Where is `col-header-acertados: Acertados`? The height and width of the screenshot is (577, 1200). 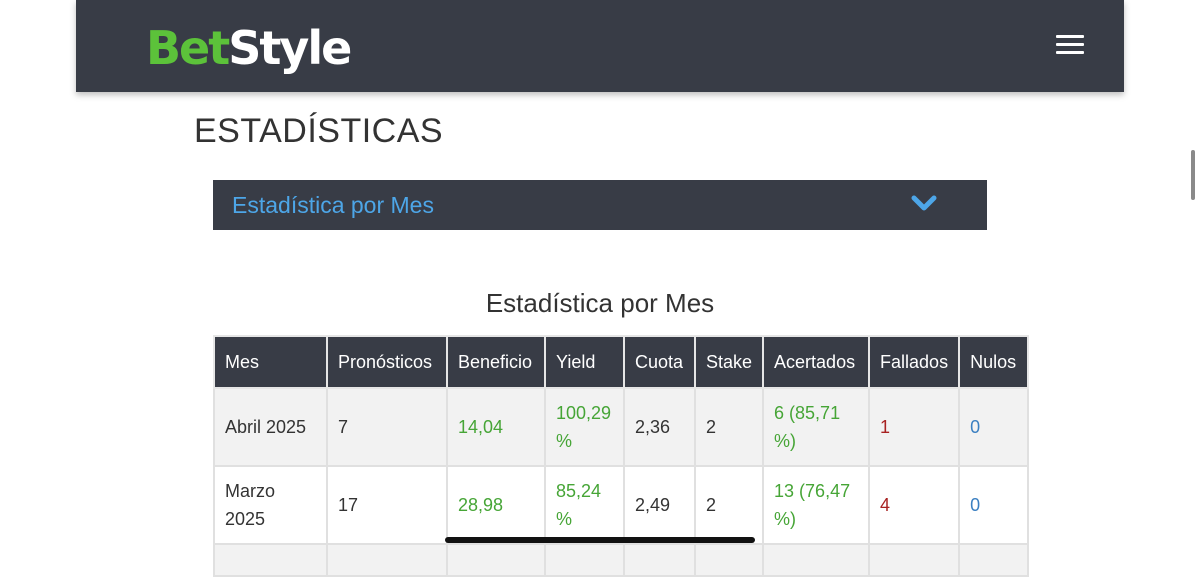 col-header-acertados: Acertados is located at coordinates (816, 362).